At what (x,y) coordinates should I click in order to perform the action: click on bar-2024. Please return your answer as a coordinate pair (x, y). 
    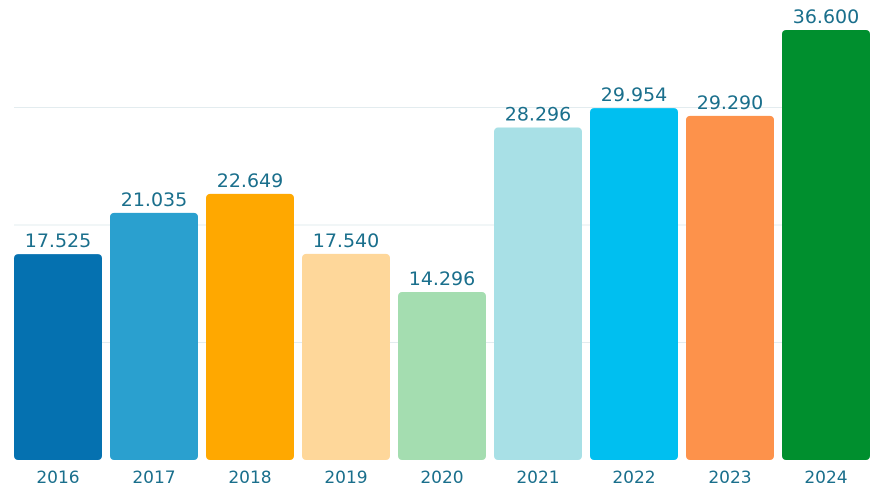
    Looking at the image, I should click on (826, 245).